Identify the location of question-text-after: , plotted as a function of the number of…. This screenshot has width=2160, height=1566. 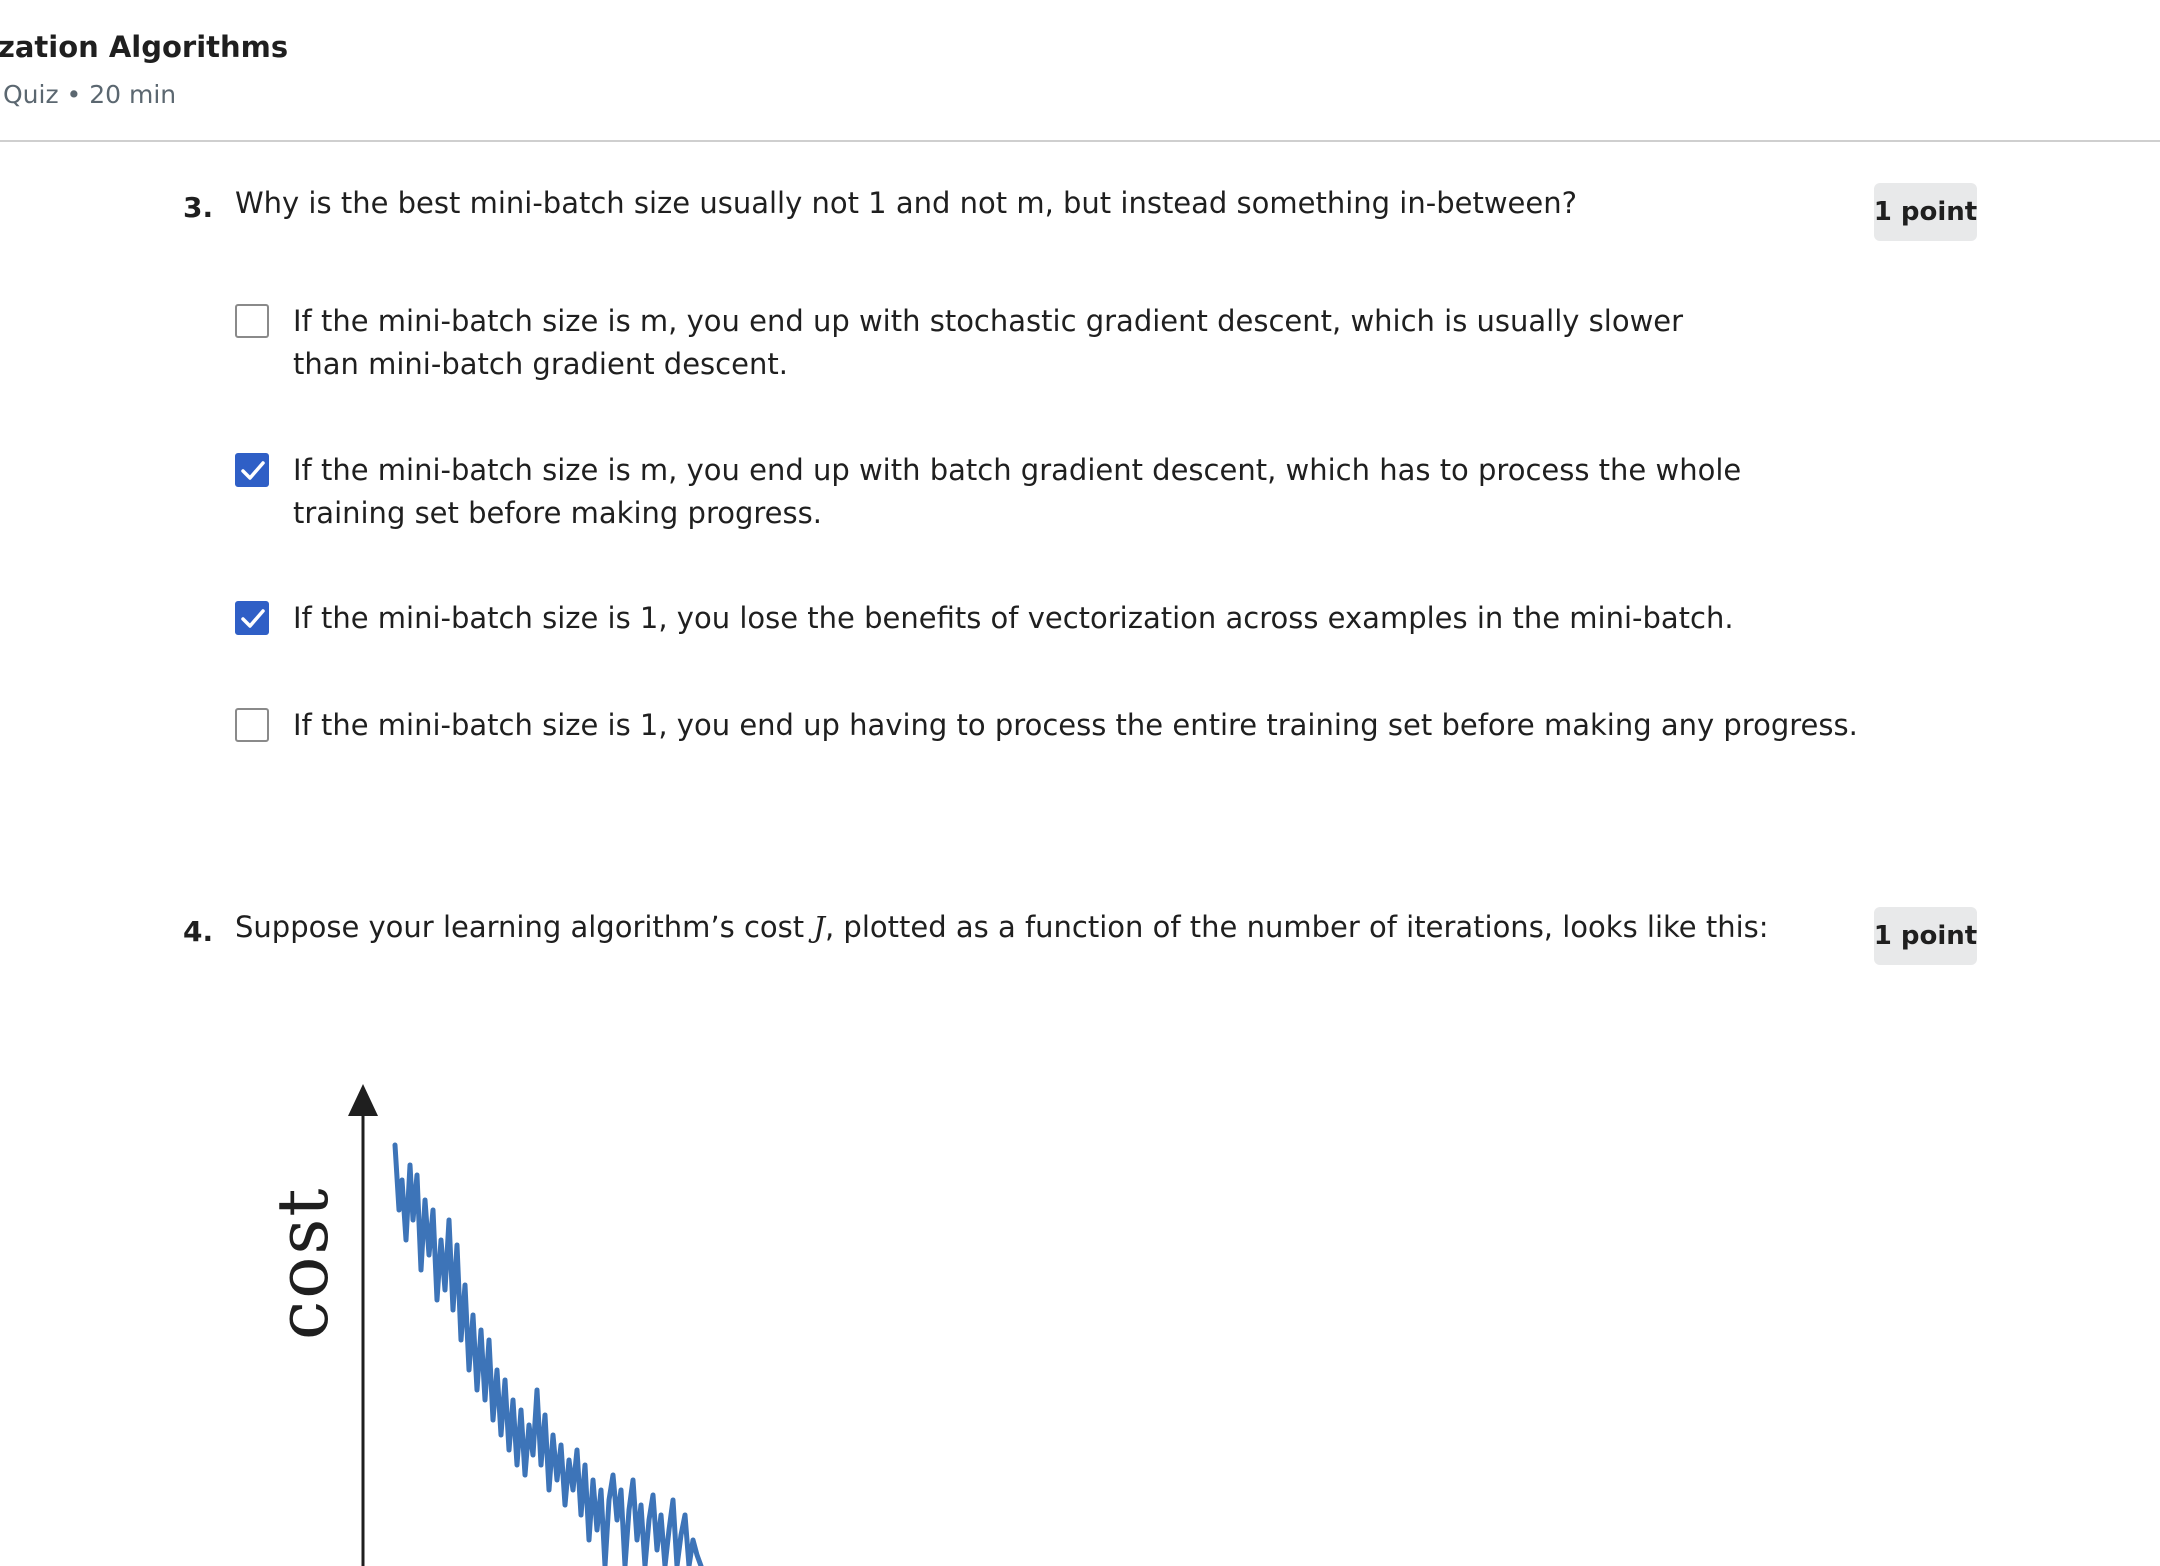
(1297, 927).